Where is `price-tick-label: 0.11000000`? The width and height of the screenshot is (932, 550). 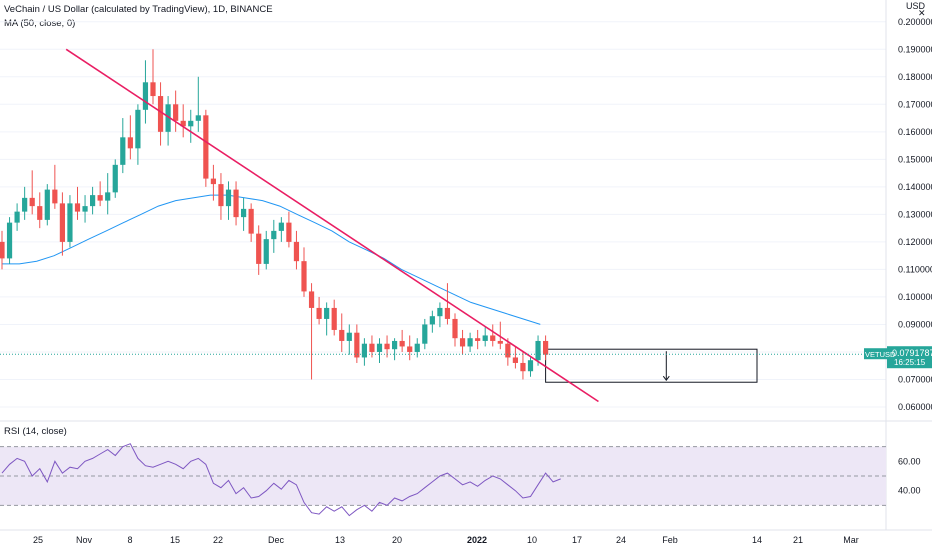
price-tick-label: 0.11000000 is located at coordinates (915, 269).